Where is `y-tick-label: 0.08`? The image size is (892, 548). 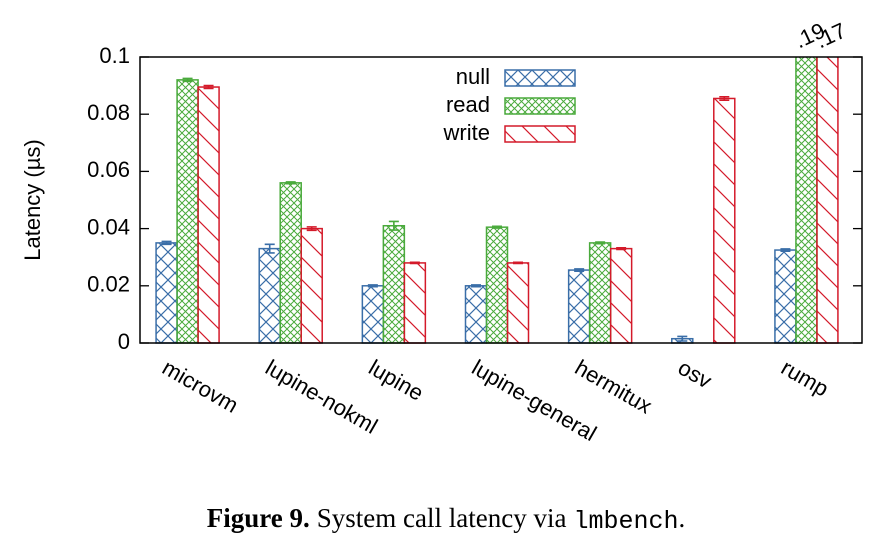
y-tick-label: 0.08 is located at coordinates (108, 112).